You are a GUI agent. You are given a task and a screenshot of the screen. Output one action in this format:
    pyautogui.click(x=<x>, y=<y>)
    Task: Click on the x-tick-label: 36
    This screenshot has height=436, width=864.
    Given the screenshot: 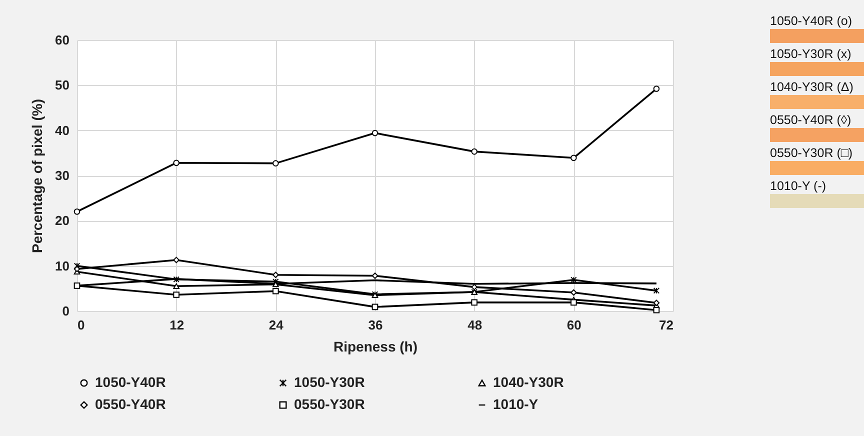 What is the action you would take?
    pyautogui.click(x=375, y=325)
    